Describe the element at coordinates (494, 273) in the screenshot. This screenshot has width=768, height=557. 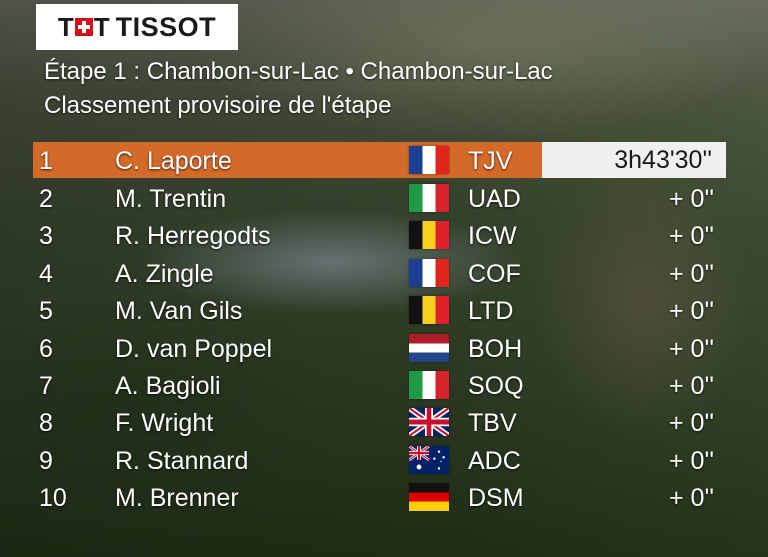
I see `team-code: COF` at that location.